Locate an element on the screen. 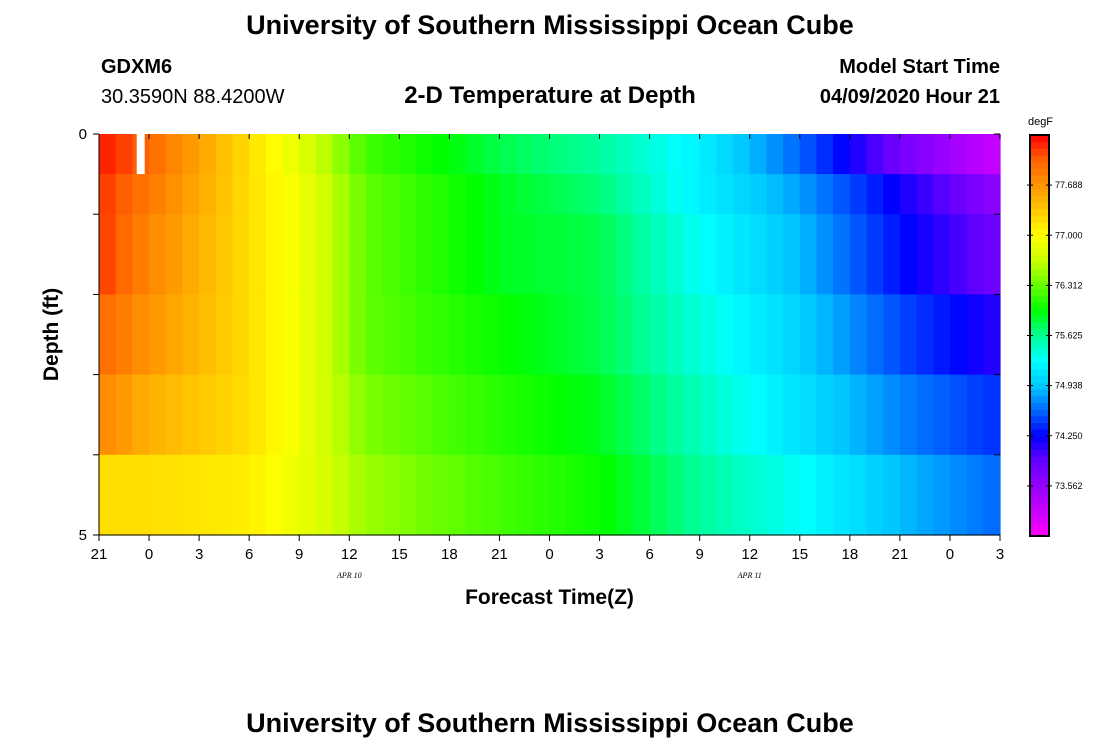 Image resolution: width=1100 pixels, height=750 pixels. y-axis-title: Depth (ft) is located at coordinates (51, 334).